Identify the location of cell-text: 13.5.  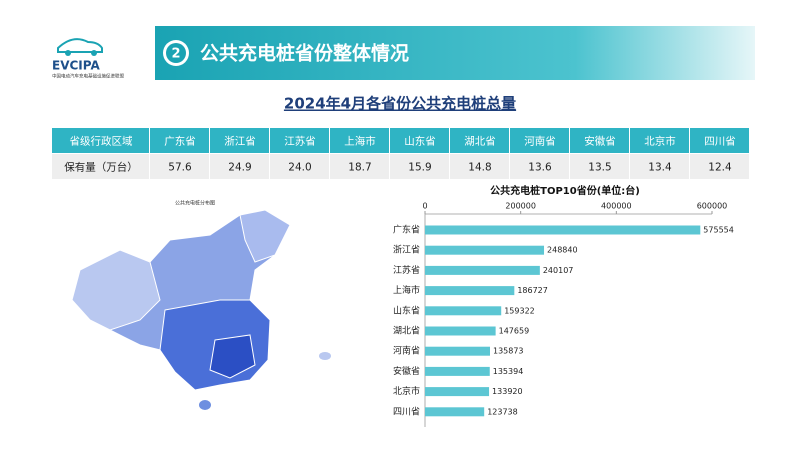
(599, 168).